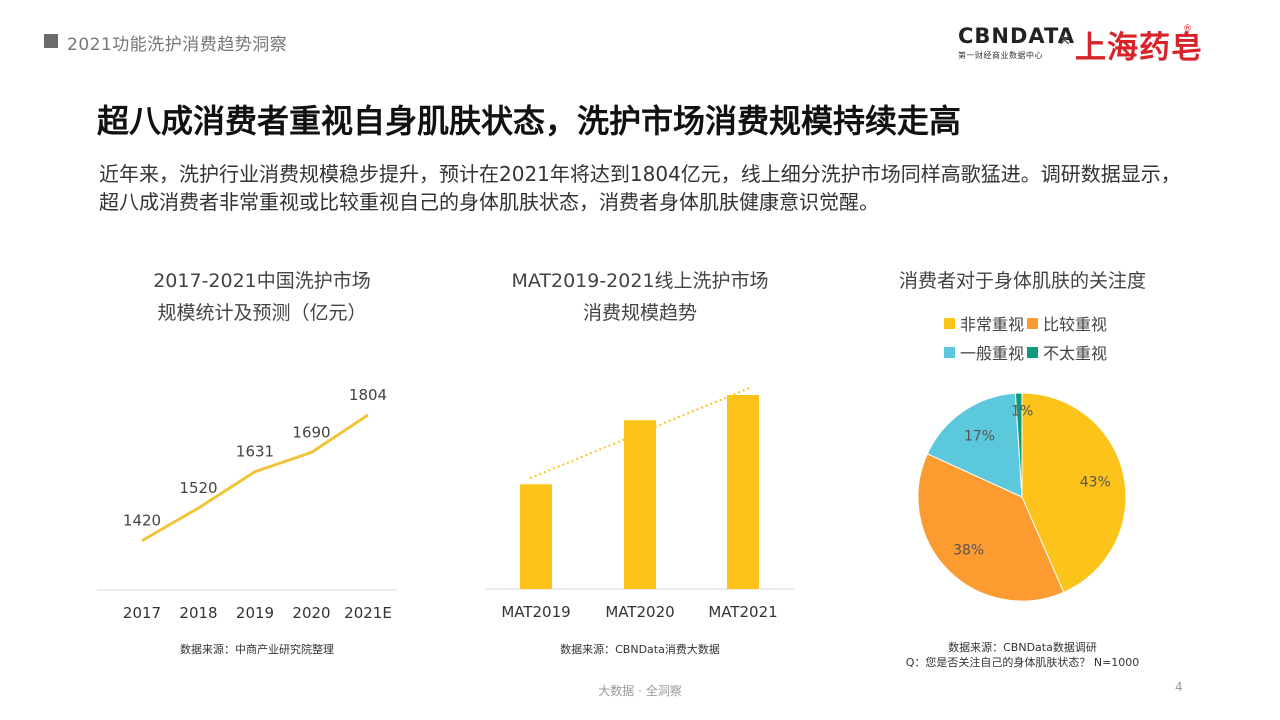 The width and height of the screenshot is (1280, 720). I want to click on legend-swatch-very, so click(949, 323).